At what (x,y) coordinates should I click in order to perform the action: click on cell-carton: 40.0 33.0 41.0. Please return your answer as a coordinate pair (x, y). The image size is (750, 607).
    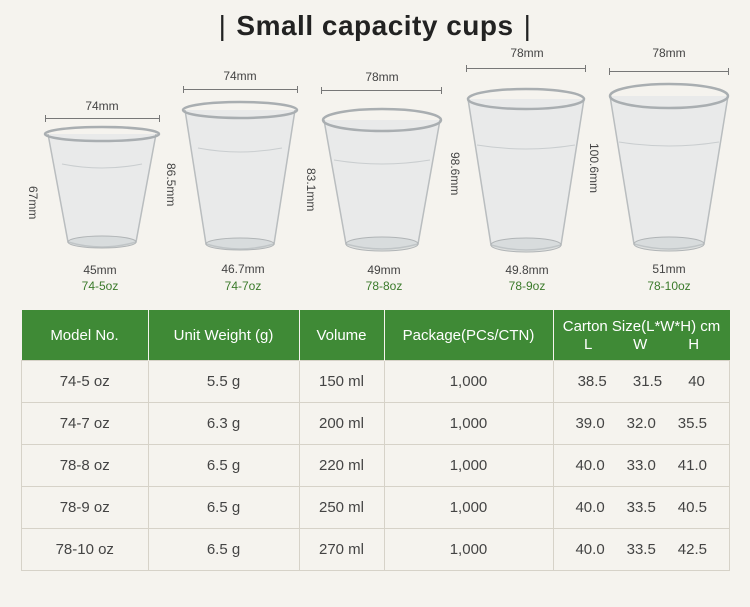
    Looking at the image, I should click on (641, 465).